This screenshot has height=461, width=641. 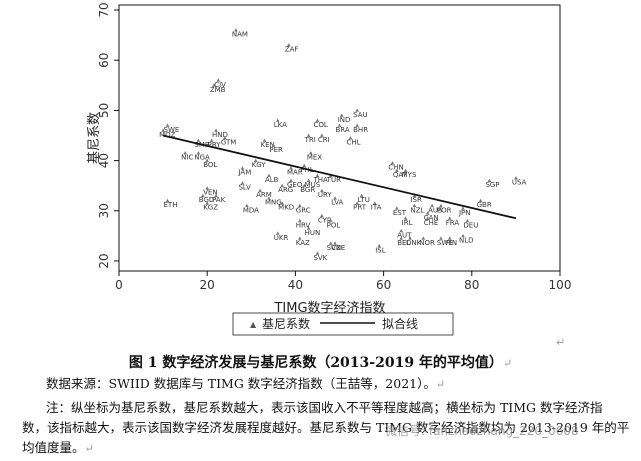 I want to click on data-point-label: JPN, so click(x=464, y=213).